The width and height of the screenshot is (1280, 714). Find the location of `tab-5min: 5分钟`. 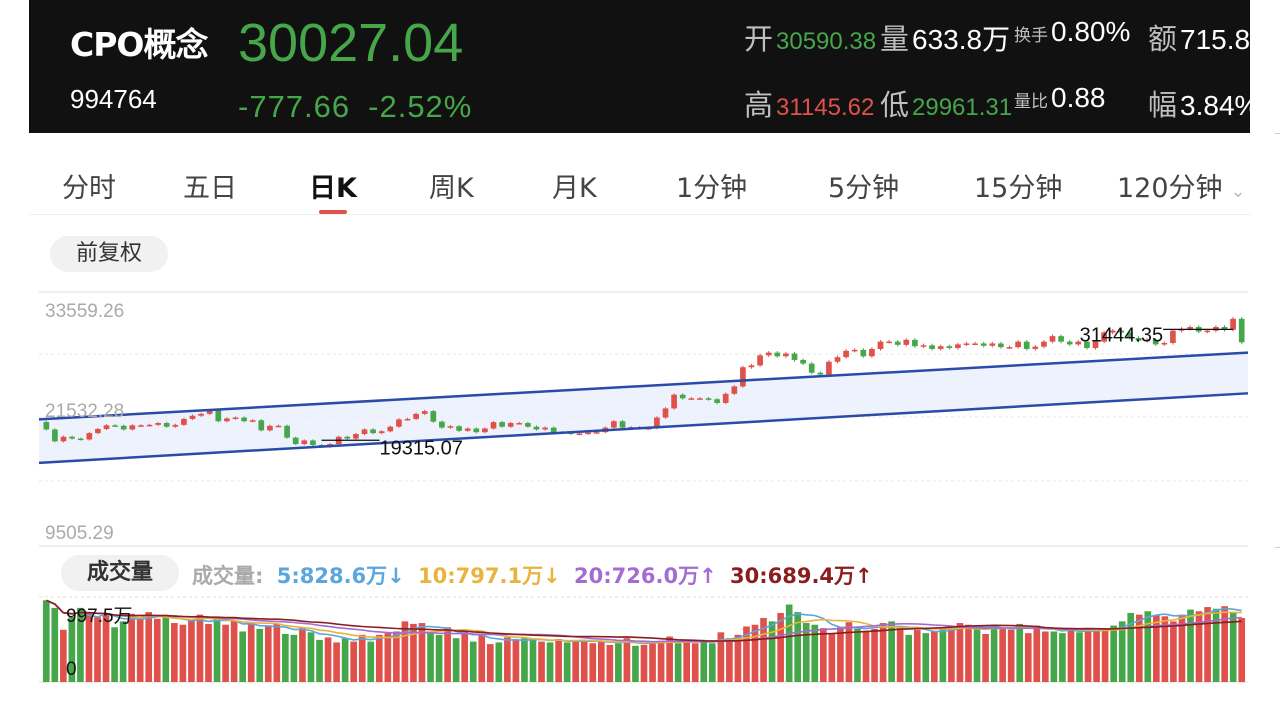

tab-5min: 5分钟 is located at coordinates (863, 185).